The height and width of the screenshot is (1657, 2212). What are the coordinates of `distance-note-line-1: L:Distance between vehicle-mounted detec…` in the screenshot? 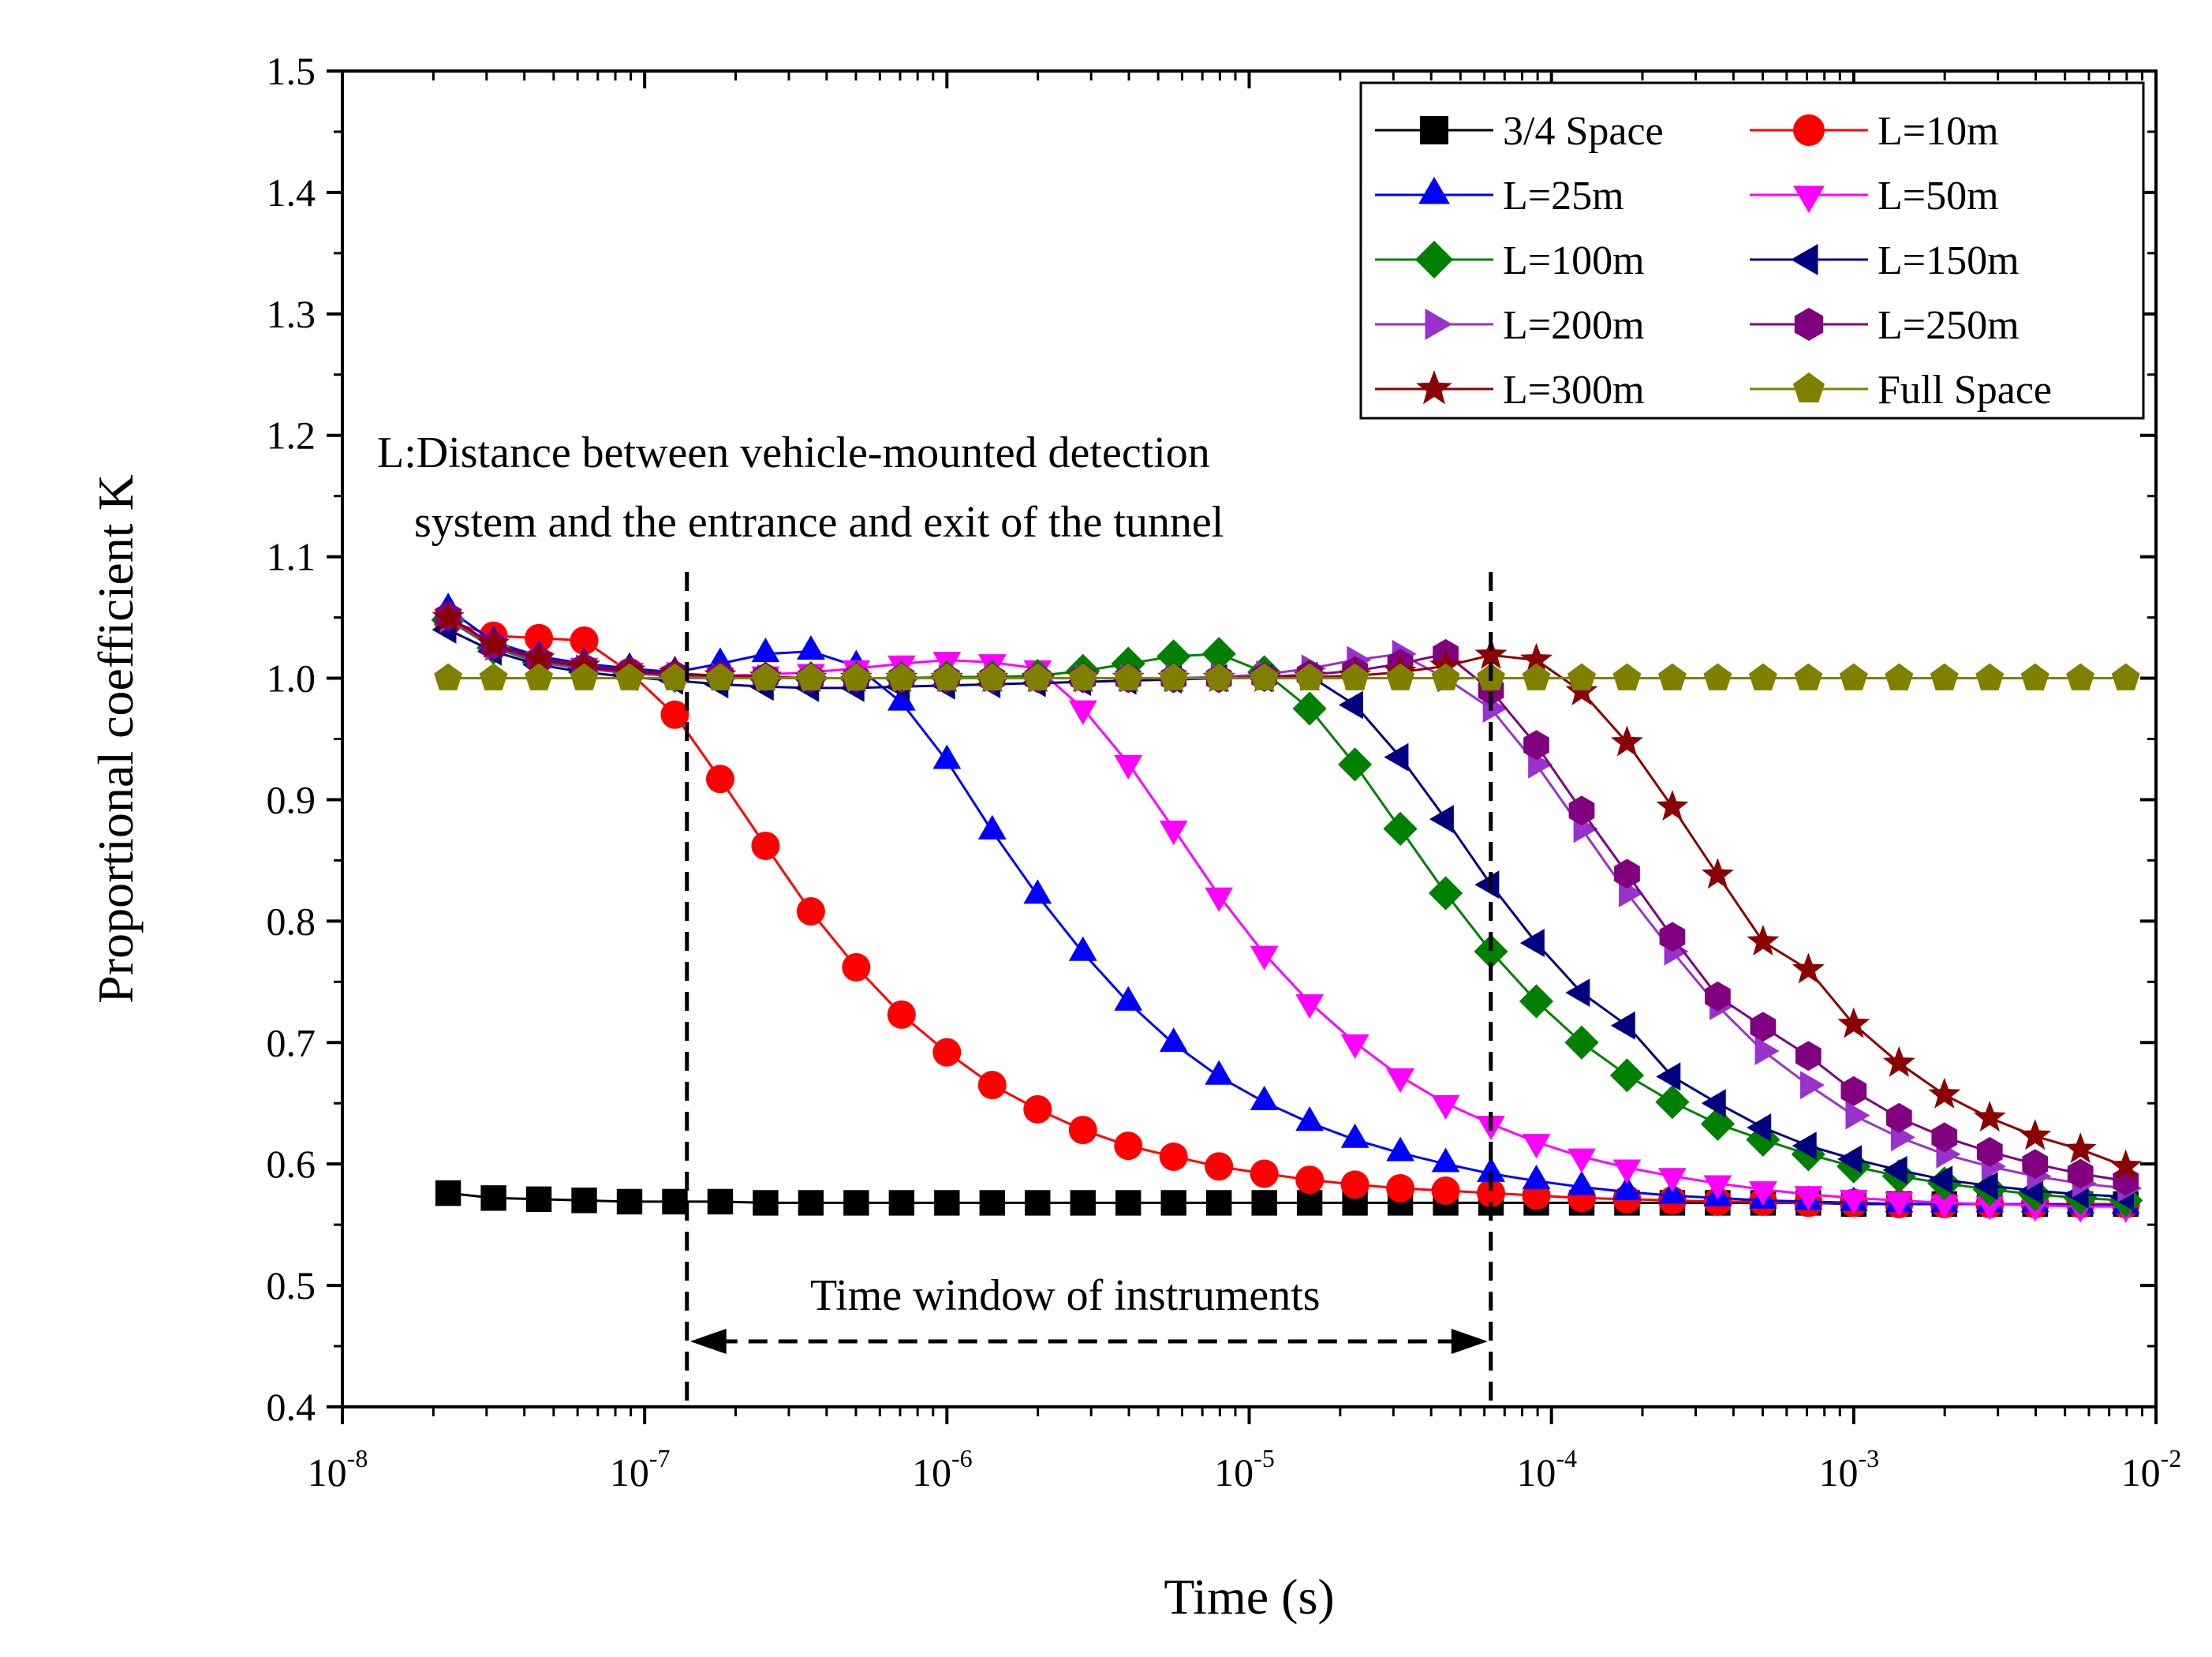 It's located at (793, 452).